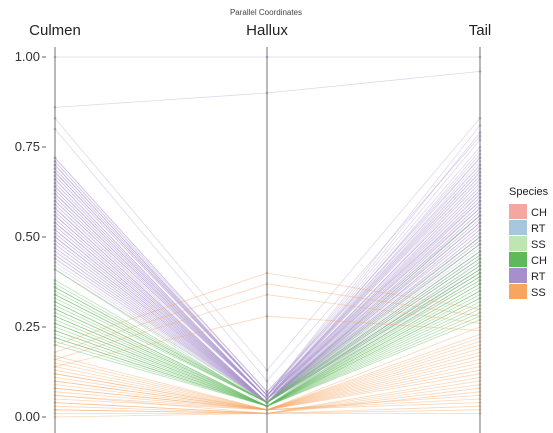  What do you see at coordinates (27, 146) in the screenshot?
I see `y-tick-label-0-75: 0.75` at bounding box center [27, 146].